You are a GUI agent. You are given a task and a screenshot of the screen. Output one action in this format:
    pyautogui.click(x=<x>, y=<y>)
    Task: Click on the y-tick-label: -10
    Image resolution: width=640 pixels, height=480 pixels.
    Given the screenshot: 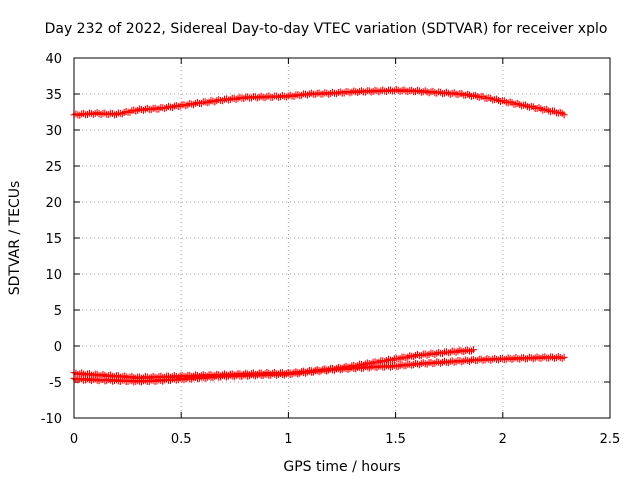 What is the action you would take?
    pyautogui.click(x=51, y=419)
    